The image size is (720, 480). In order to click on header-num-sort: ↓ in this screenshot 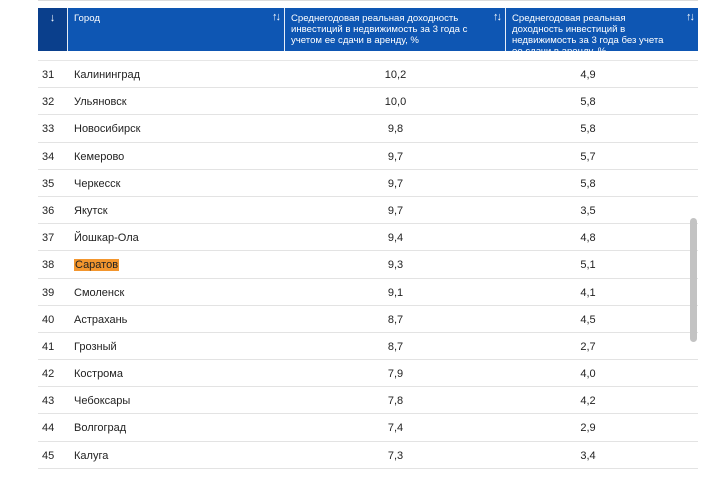, I will do `click(53, 29)`.